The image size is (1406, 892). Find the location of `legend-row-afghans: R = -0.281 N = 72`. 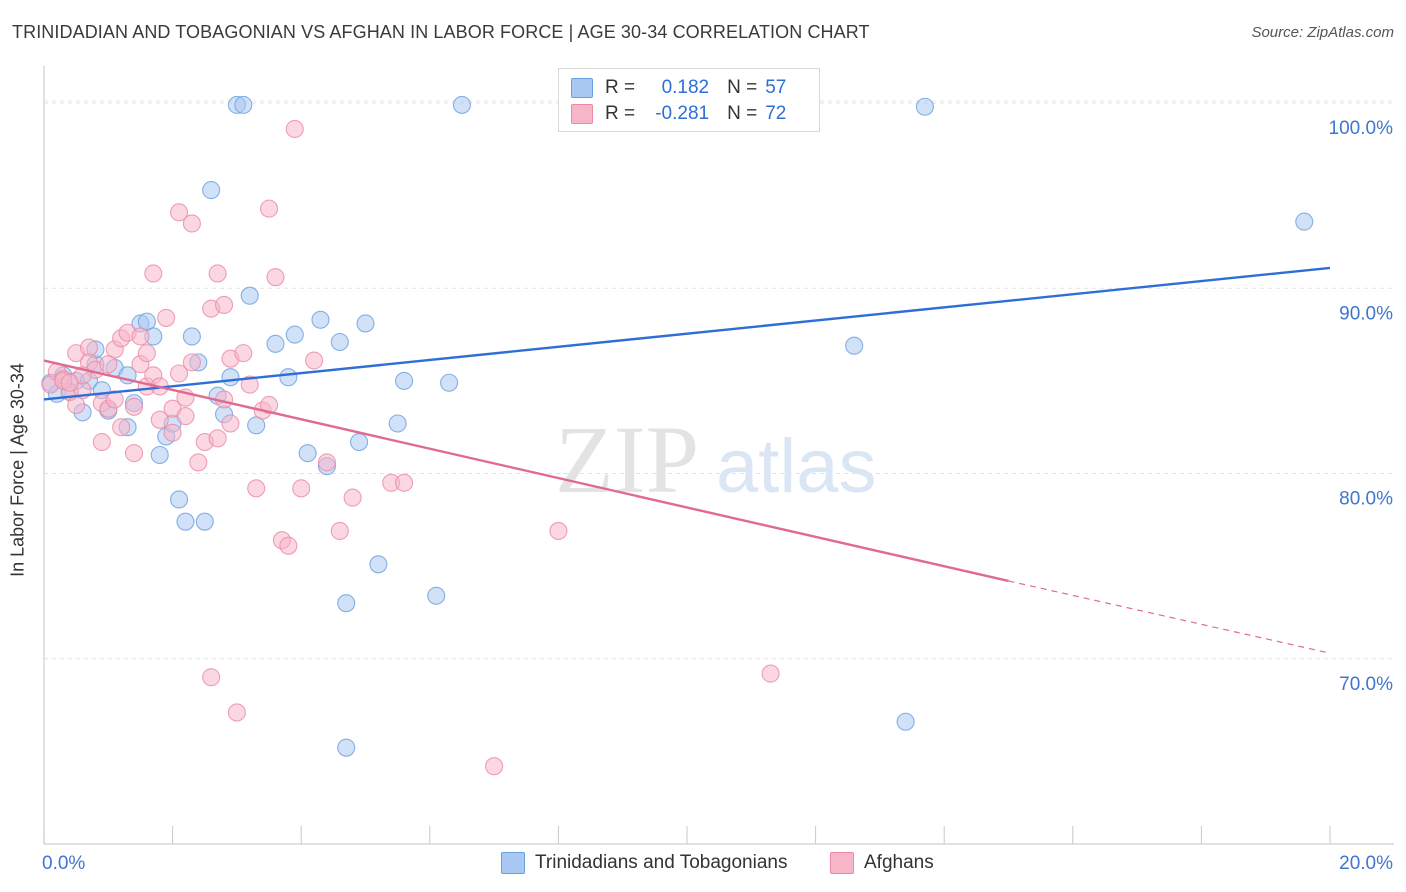

legend-row-afghans: R = -0.281 N = 72 is located at coordinates (678, 114).